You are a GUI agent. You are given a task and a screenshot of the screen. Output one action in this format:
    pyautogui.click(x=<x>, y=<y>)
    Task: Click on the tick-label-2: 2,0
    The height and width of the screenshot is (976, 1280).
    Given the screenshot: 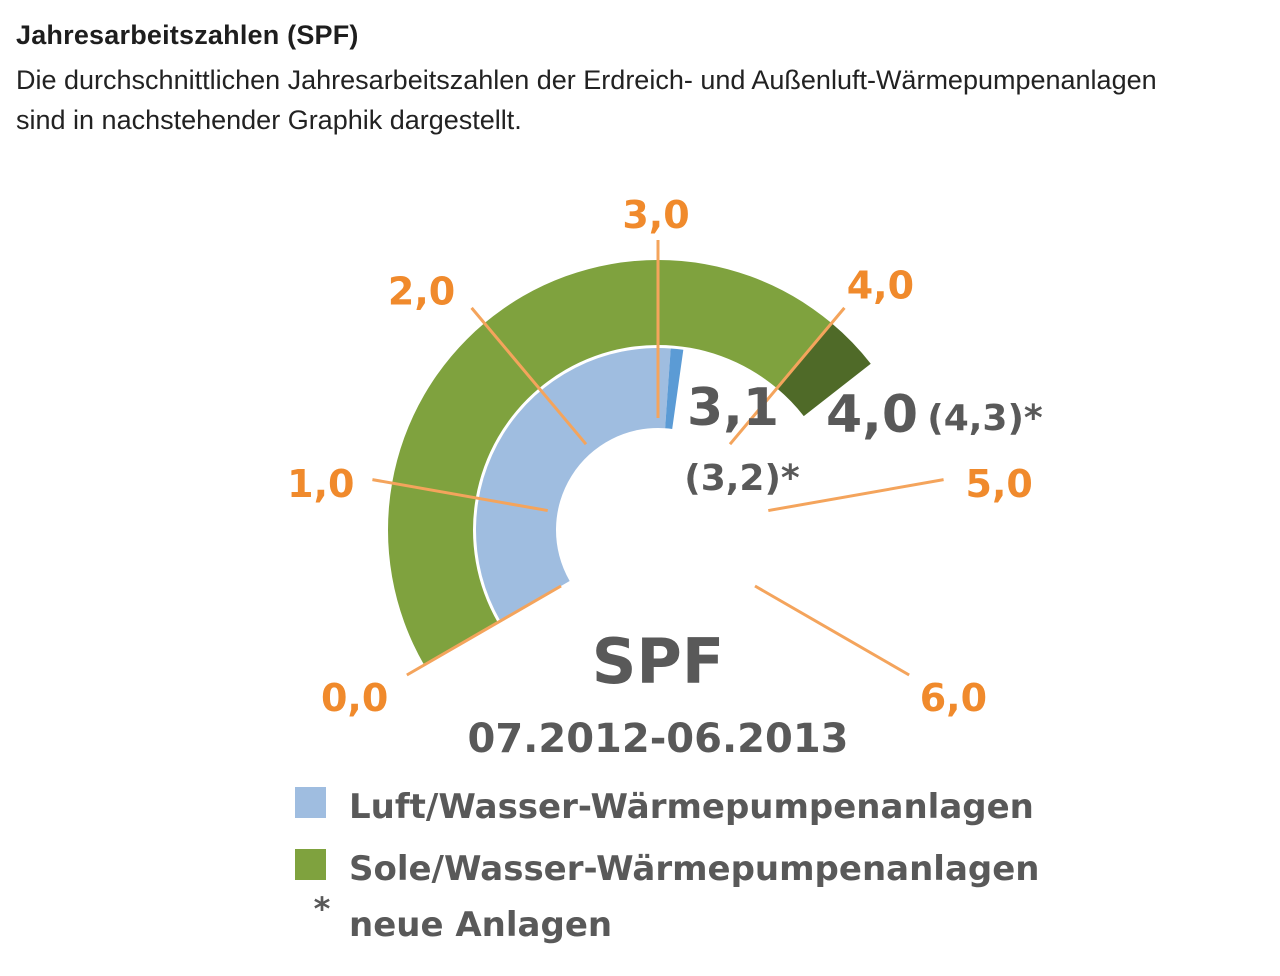 What is the action you would take?
    pyautogui.click(x=421, y=291)
    